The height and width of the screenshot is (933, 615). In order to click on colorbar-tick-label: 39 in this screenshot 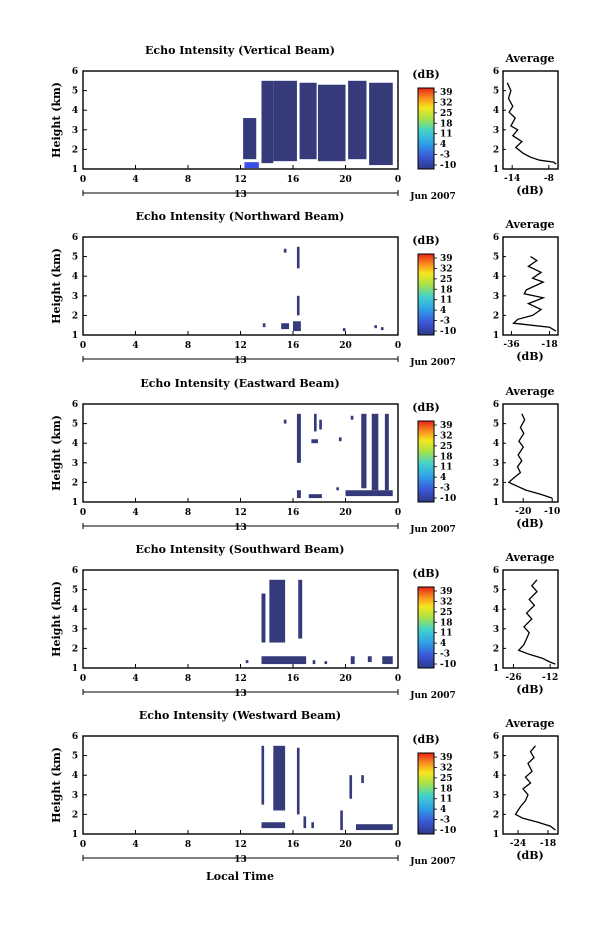, I will do `click(446, 259)`.